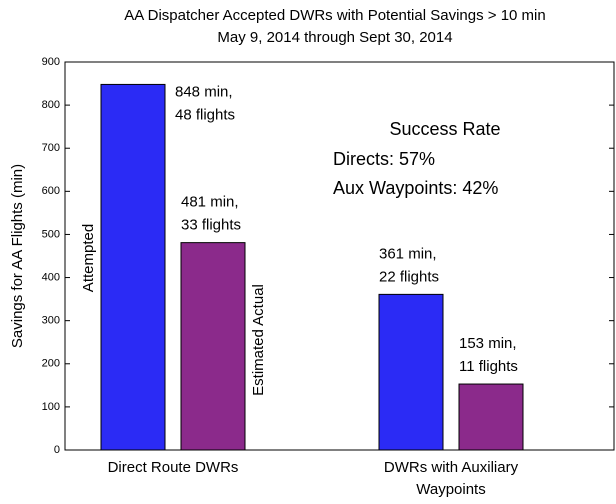 The image size is (616, 504). I want to click on annotation: Aux Waypoints: 42%, so click(415, 188).